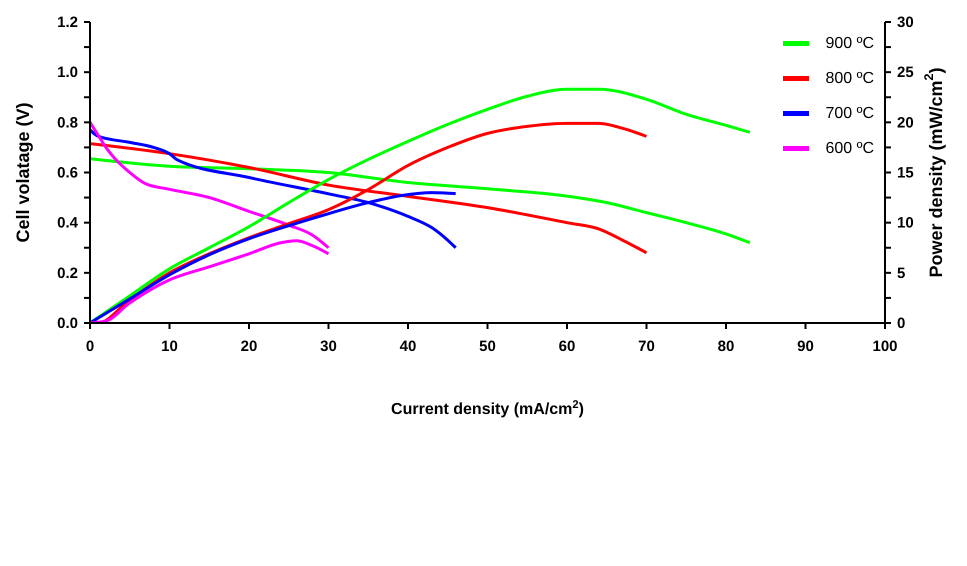 Image resolution: width=967 pixels, height=566 pixels. I want to click on y2-tick-label: 20, so click(905, 123).